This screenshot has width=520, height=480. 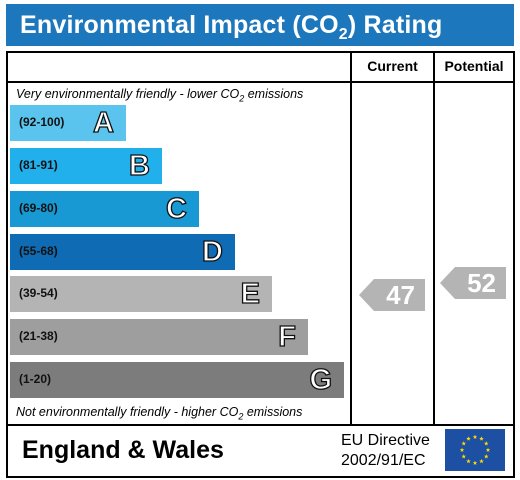 What do you see at coordinates (159, 337) in the screenshot?
I see `band-f: (21-38) F` at bounding box center [159, 337].